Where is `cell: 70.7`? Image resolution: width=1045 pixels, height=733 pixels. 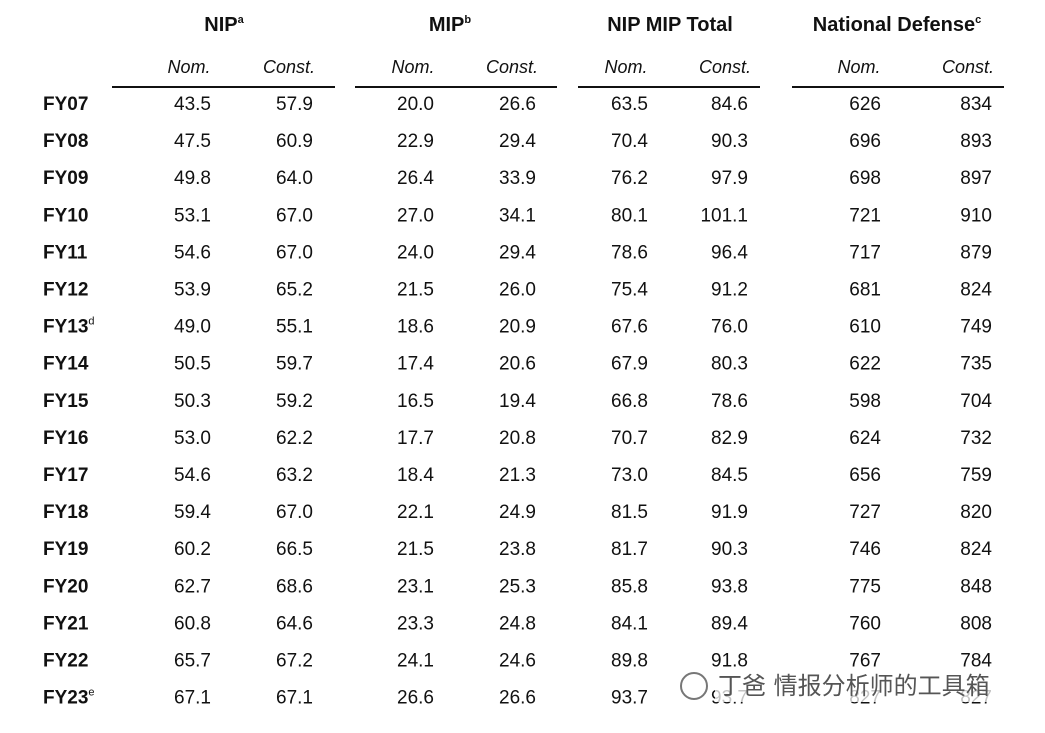 cell: 70.7 is located at coordinates (629, 438).